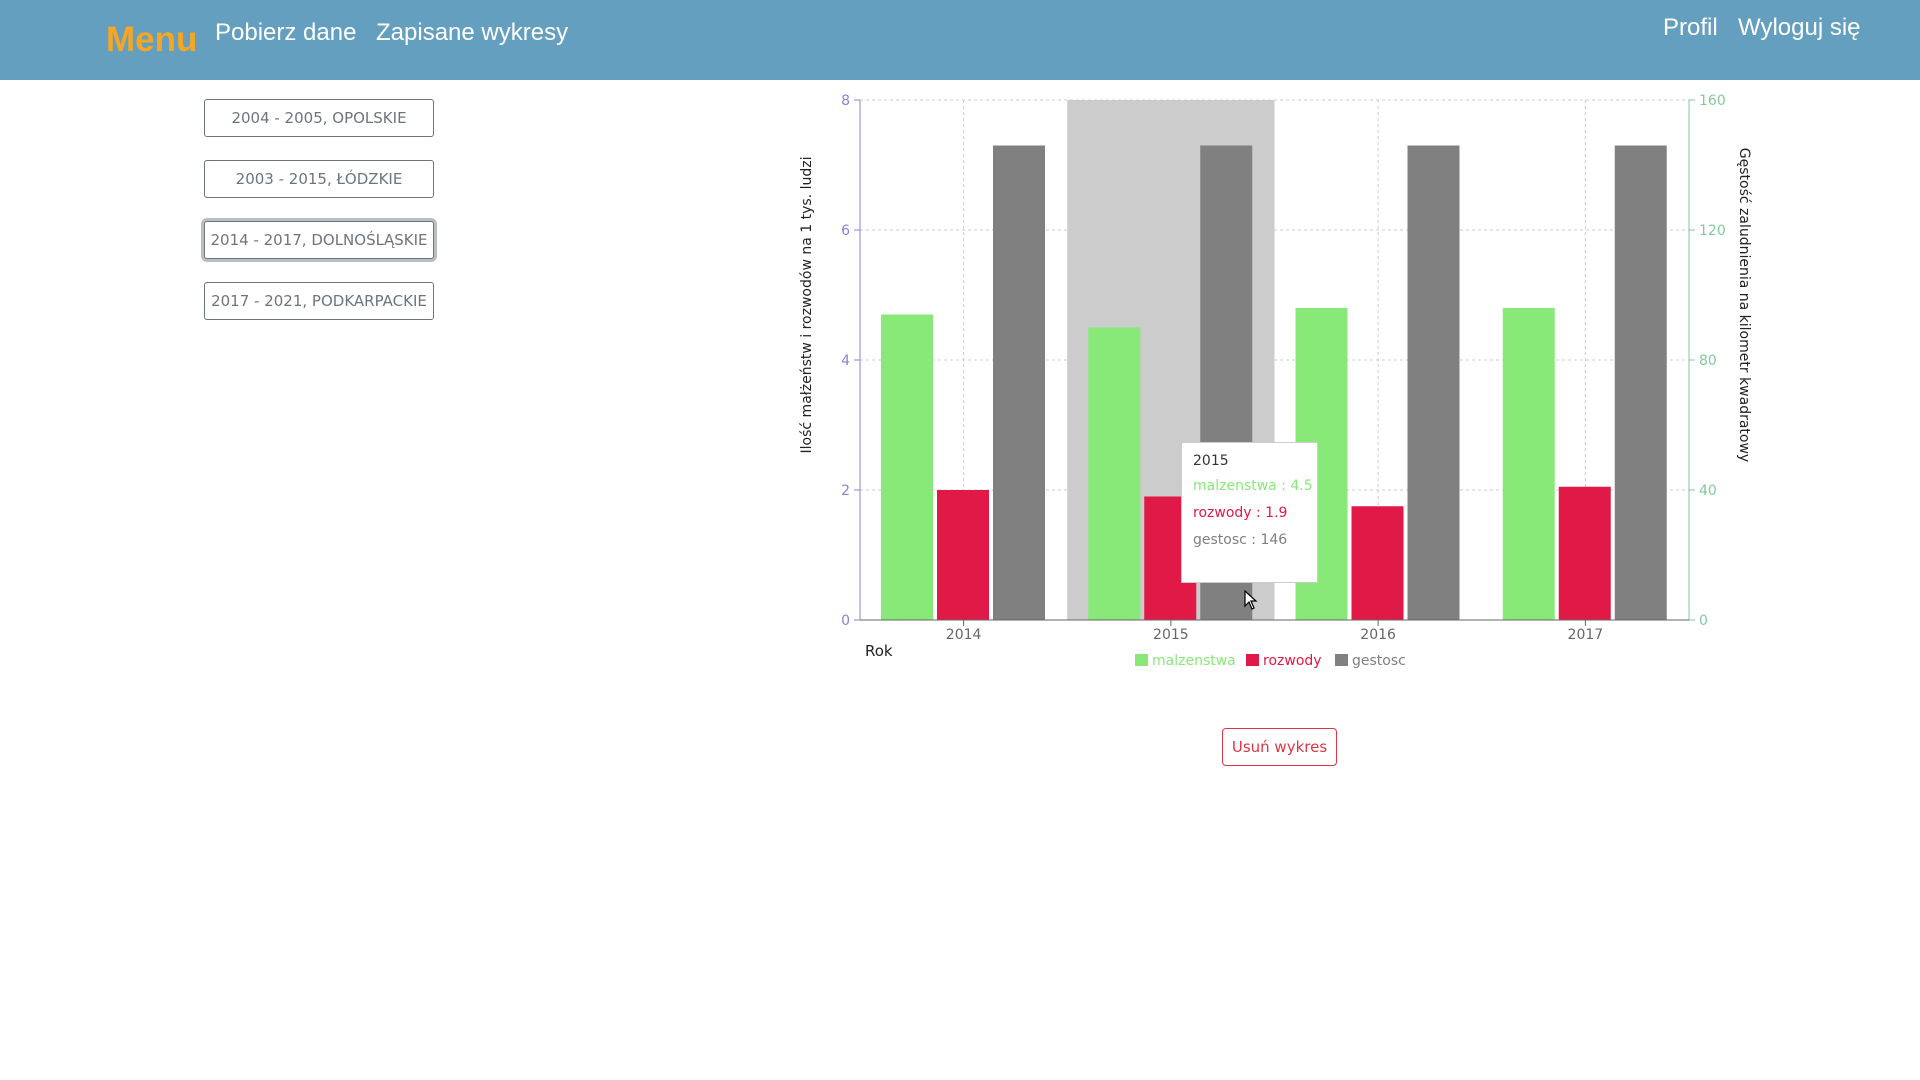 Image resolution: width=1920 pixels, height=1080 pixels. Describe the element at coordinates (1799, 27) in the screenshot. I see `nav-logout: Wyloguj się` at that location.